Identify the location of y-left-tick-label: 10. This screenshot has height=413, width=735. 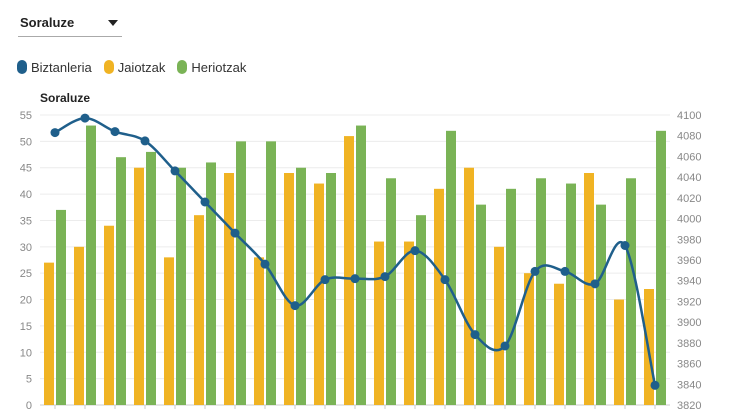
(26, 353).